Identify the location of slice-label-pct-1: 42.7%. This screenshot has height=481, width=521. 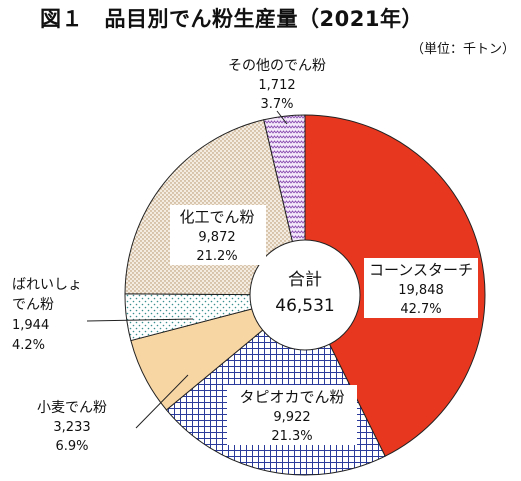
(420, 309).